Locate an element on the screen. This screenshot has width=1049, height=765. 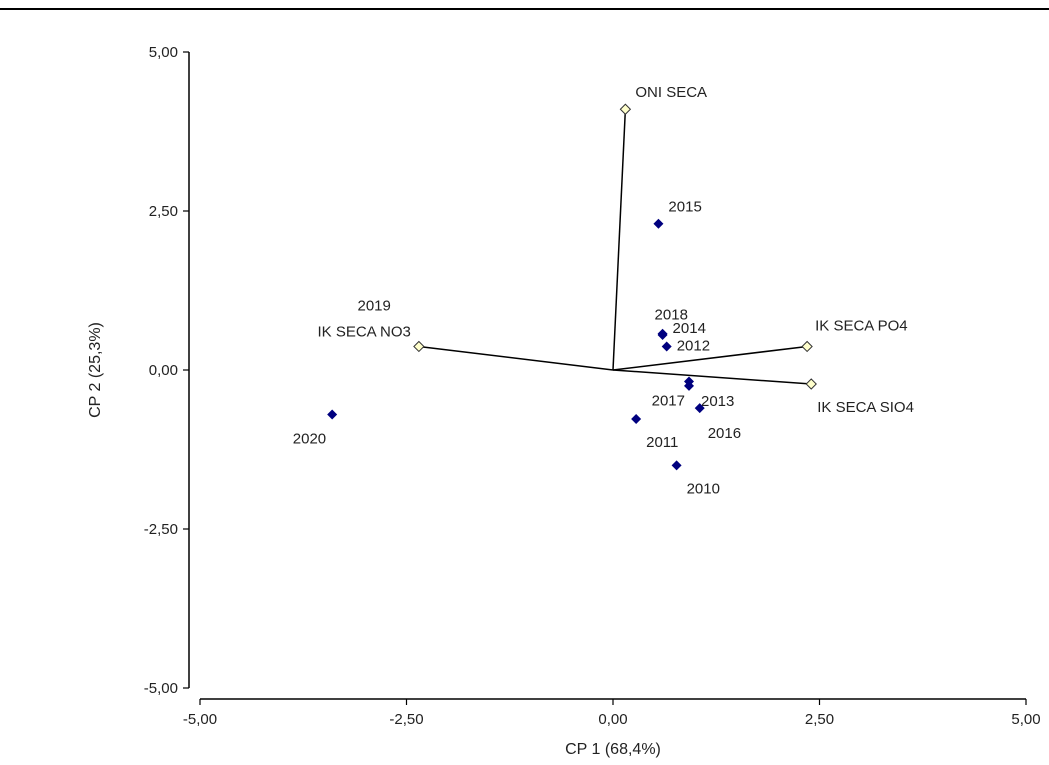
point-label: 2013 is located at coordinates (717, 401).